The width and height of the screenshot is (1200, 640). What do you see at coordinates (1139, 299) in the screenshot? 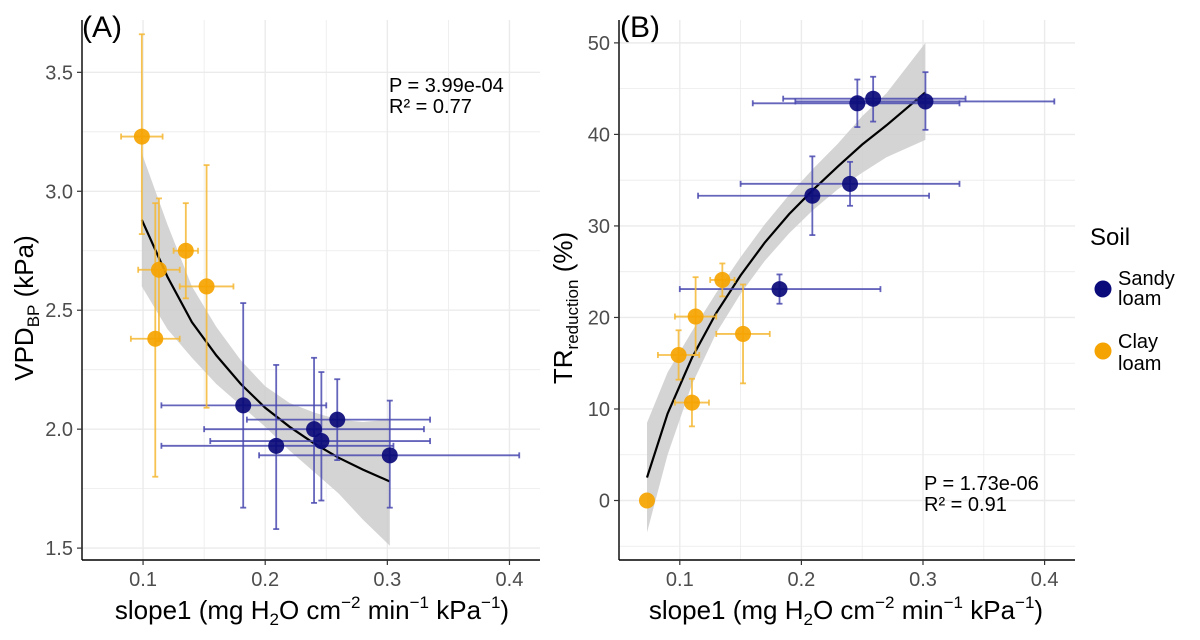
I see `legend-label-sandy-line2: loam` at bounding box center [1139, 299].